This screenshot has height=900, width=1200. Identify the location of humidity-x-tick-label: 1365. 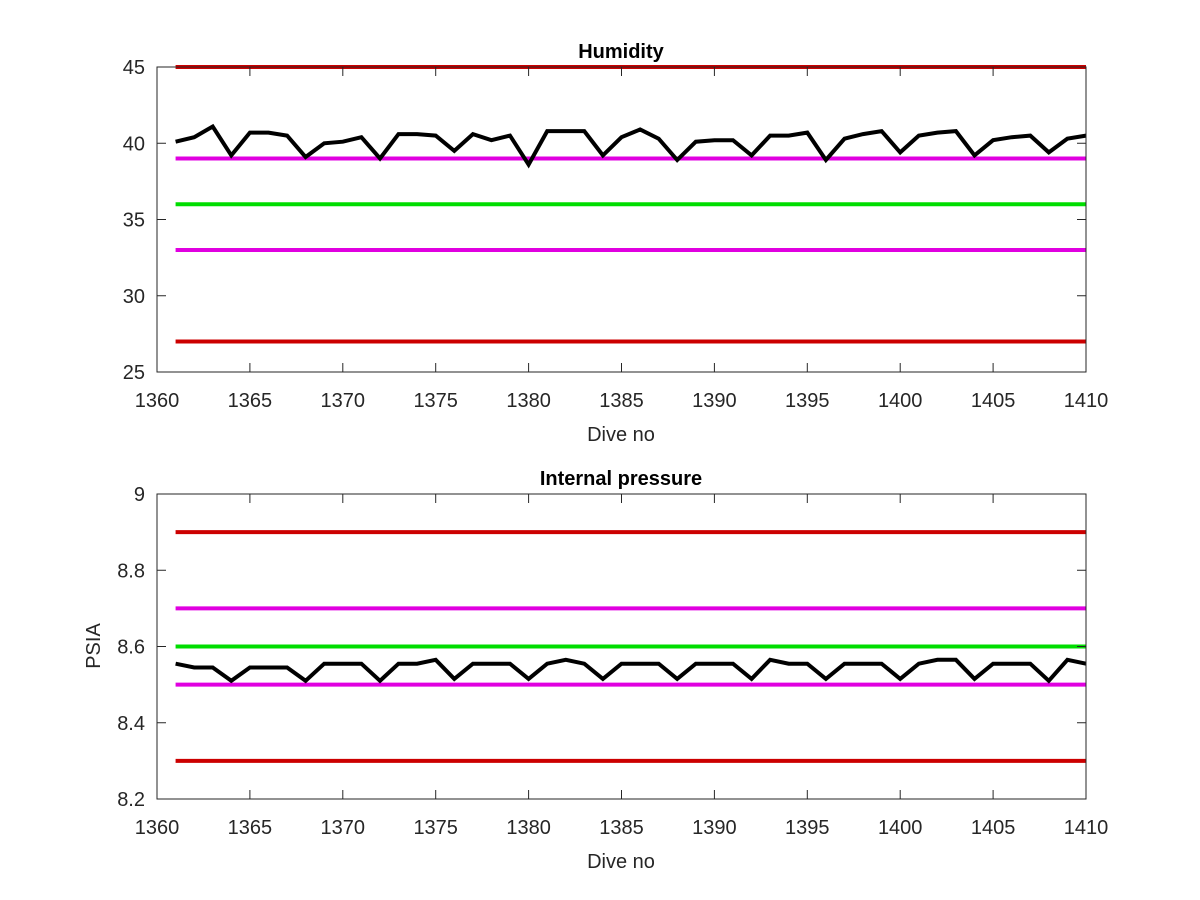
(250, 401).